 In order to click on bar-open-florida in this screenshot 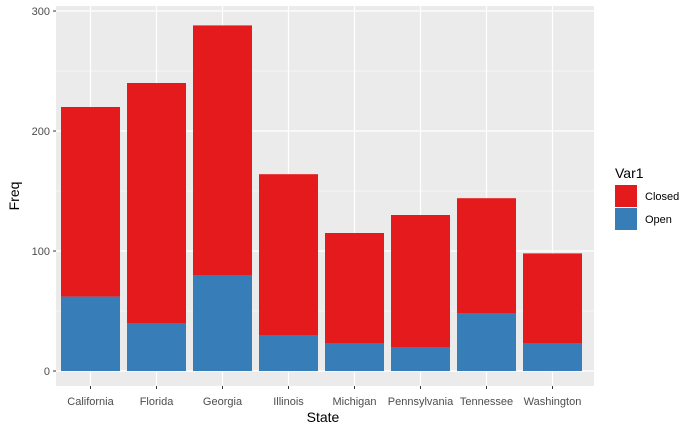, I will do `click(156, 347)`.